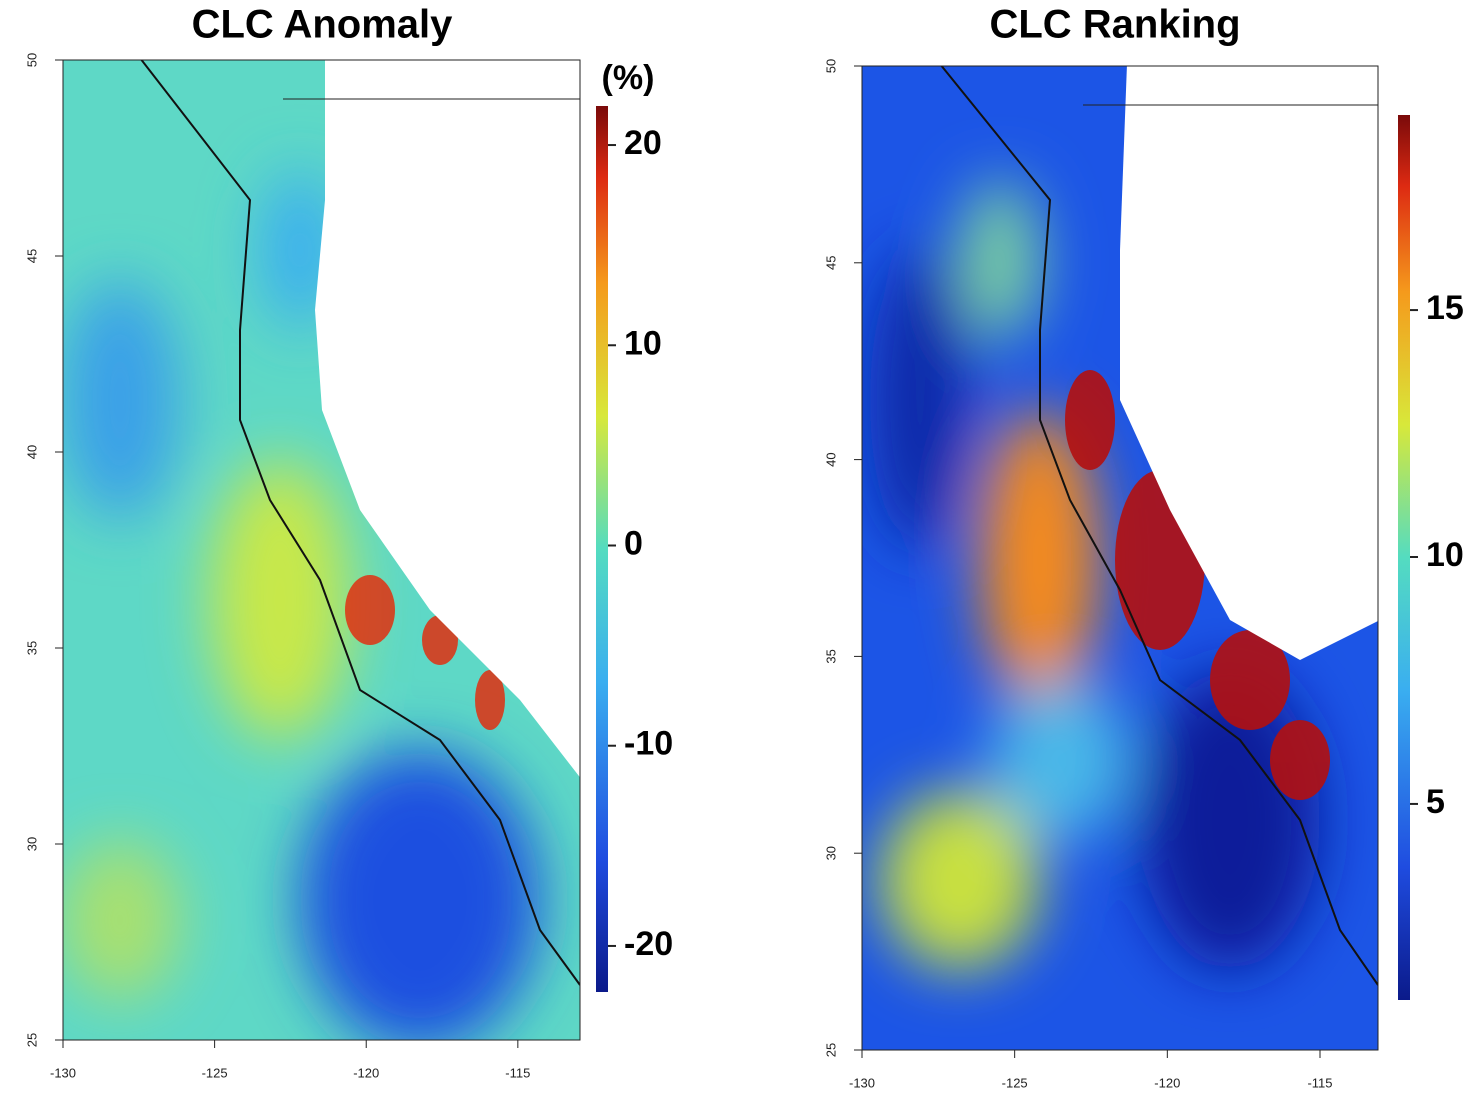 The height and width of the screenshot is (1100, 1484). What do you see at coordinates (1114, 25) in the screenshot?
I see `panel-title: CLC Ranking` at bounding box center [1114, 25].